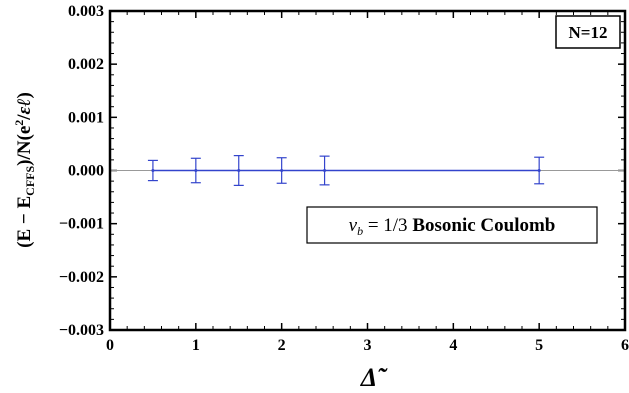  What do you see at coordinates (196, 345) in the screenshot?
I see `x-tick-label: 1` at bounding box center [196, 345].